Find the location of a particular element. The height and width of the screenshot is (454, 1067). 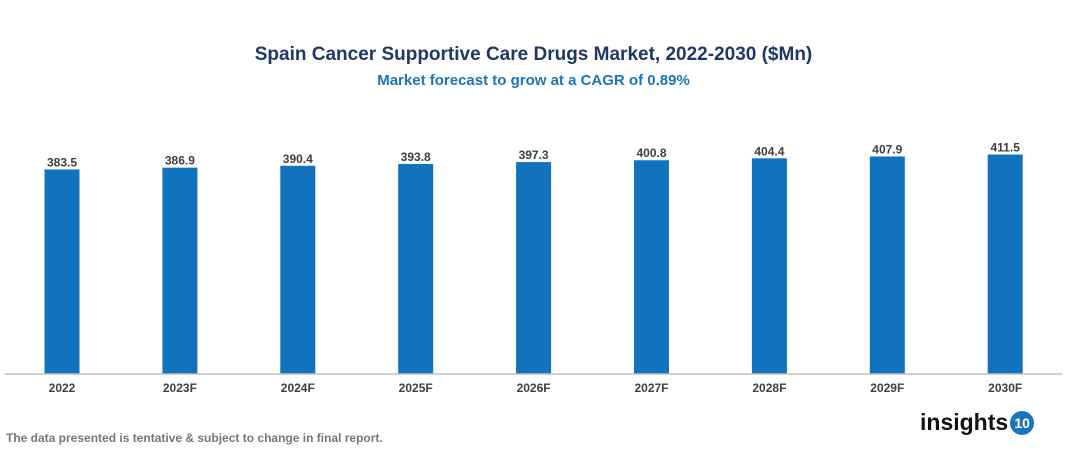

data-label: 393.8 is located at coordinates (416, 157).